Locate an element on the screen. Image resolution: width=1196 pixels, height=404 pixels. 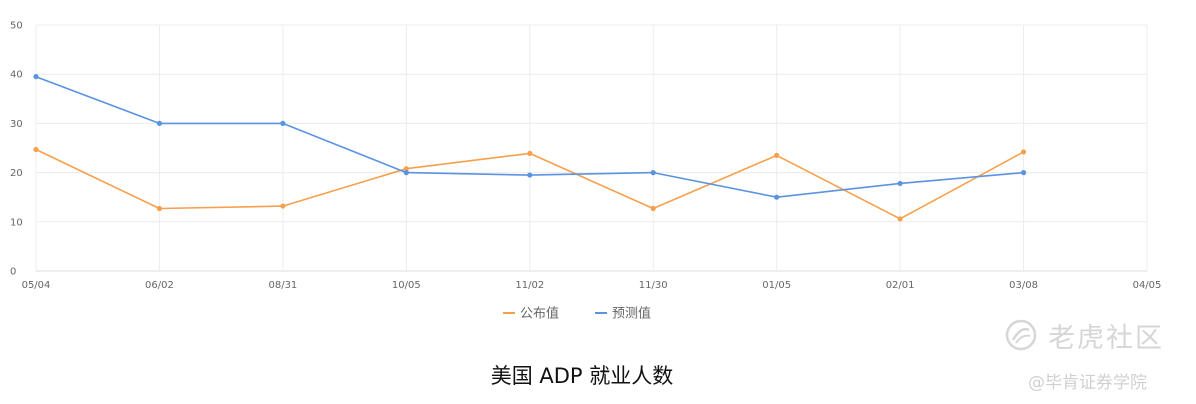
y-tick-label: 10 is located at coordinates (16, 222).